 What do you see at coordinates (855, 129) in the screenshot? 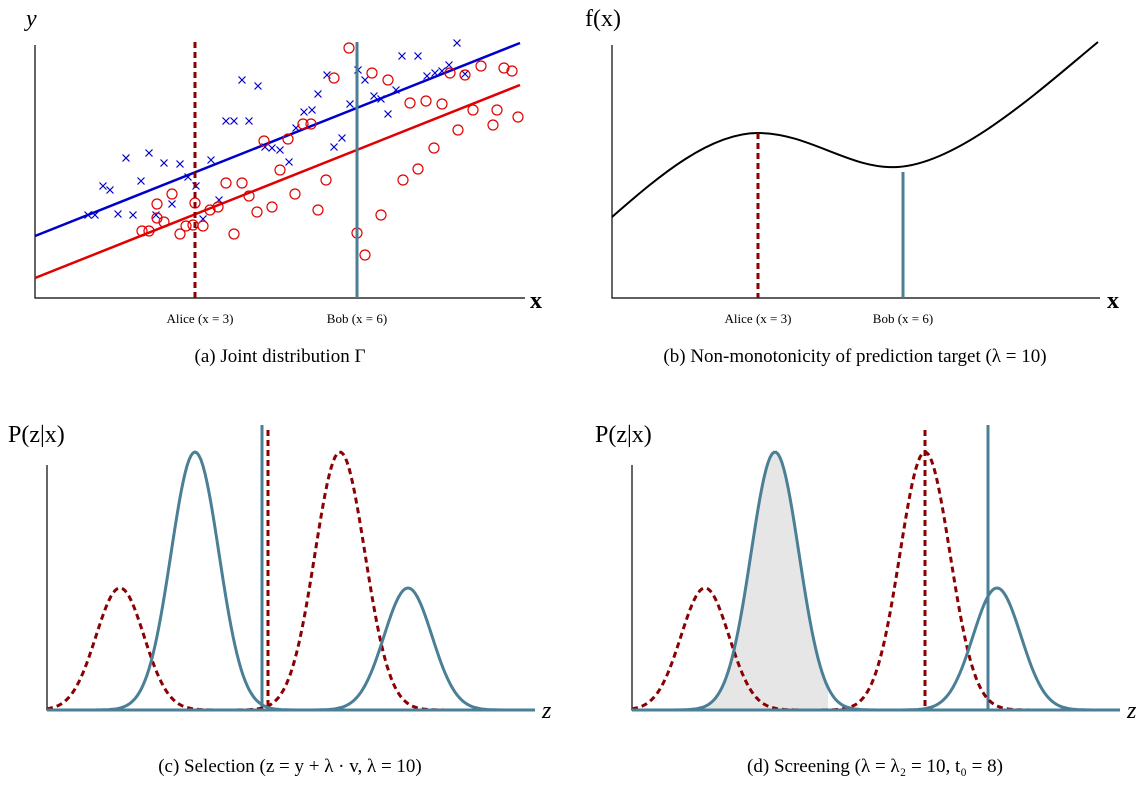
I see `curve` at bounding box center [855, 129].